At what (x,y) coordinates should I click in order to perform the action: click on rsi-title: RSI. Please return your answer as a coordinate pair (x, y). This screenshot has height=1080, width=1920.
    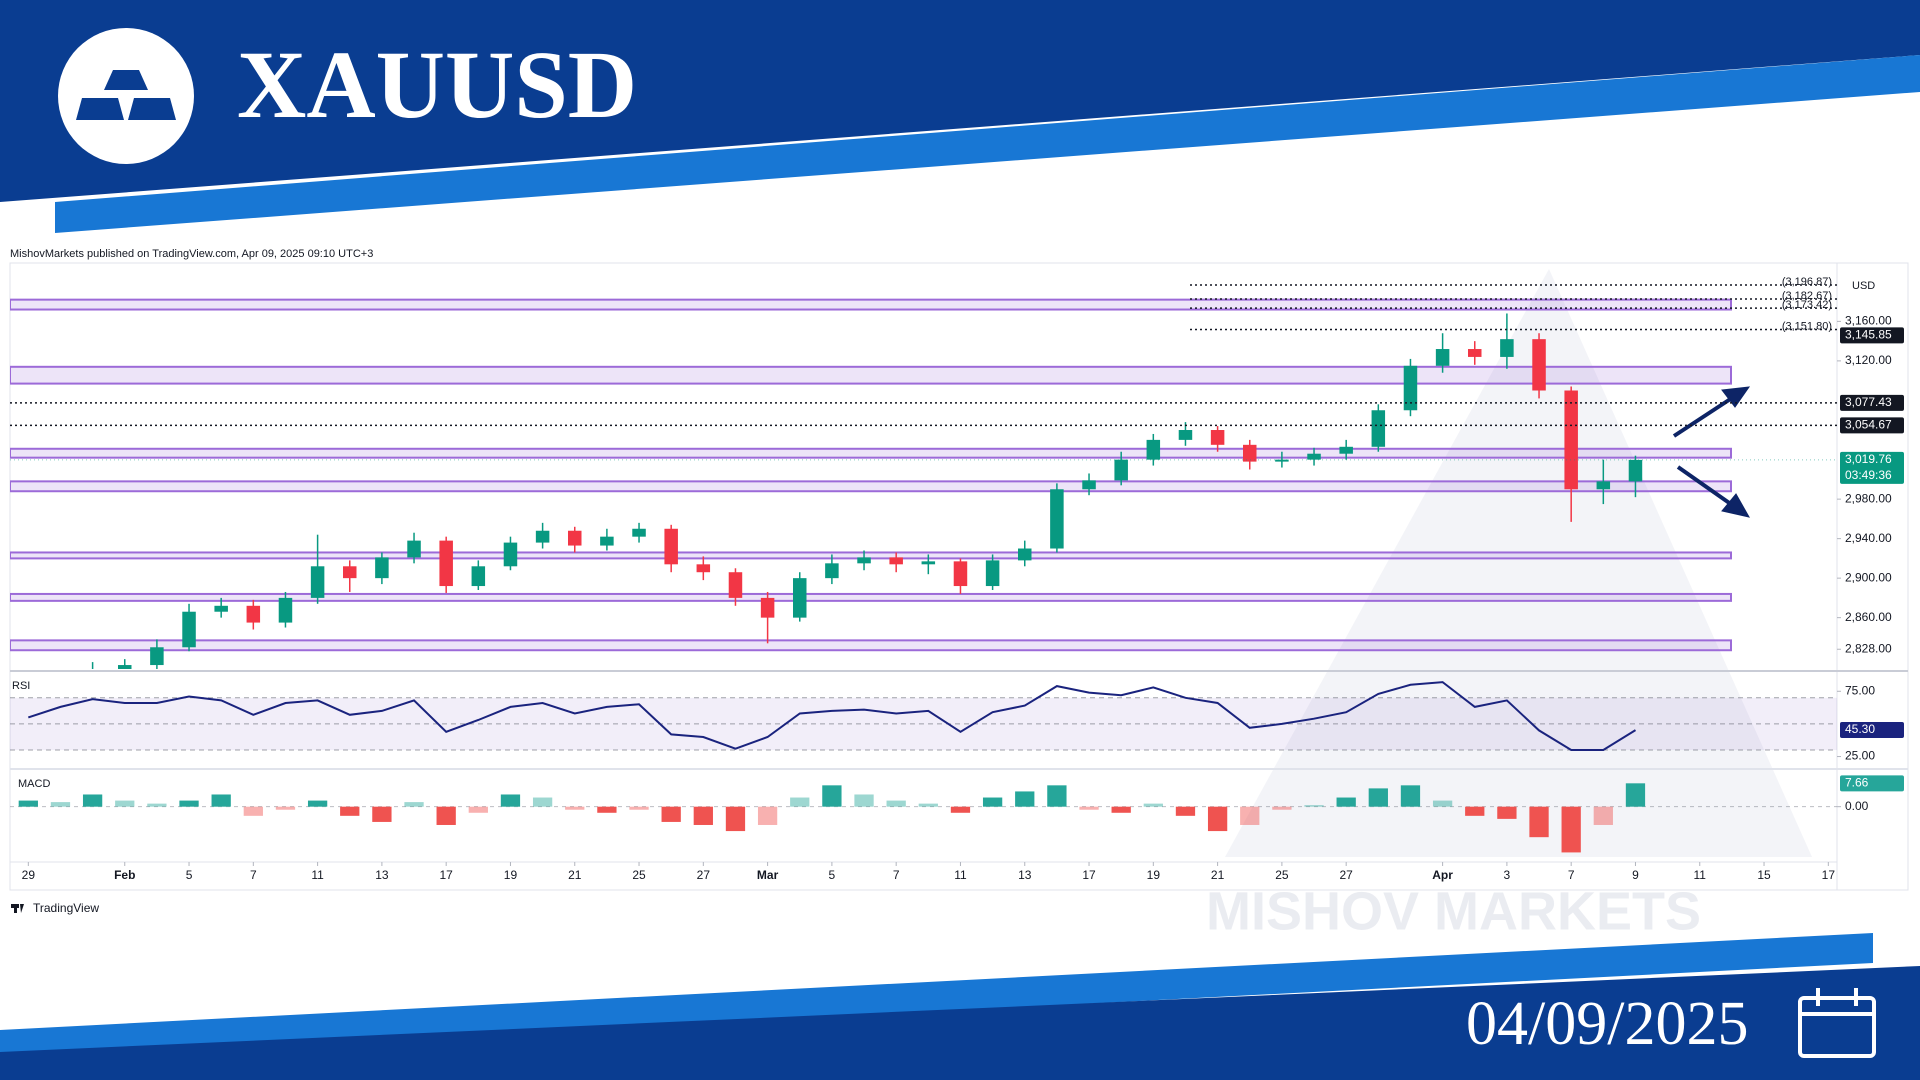
    Looking at the image, I should click on (21, 686).